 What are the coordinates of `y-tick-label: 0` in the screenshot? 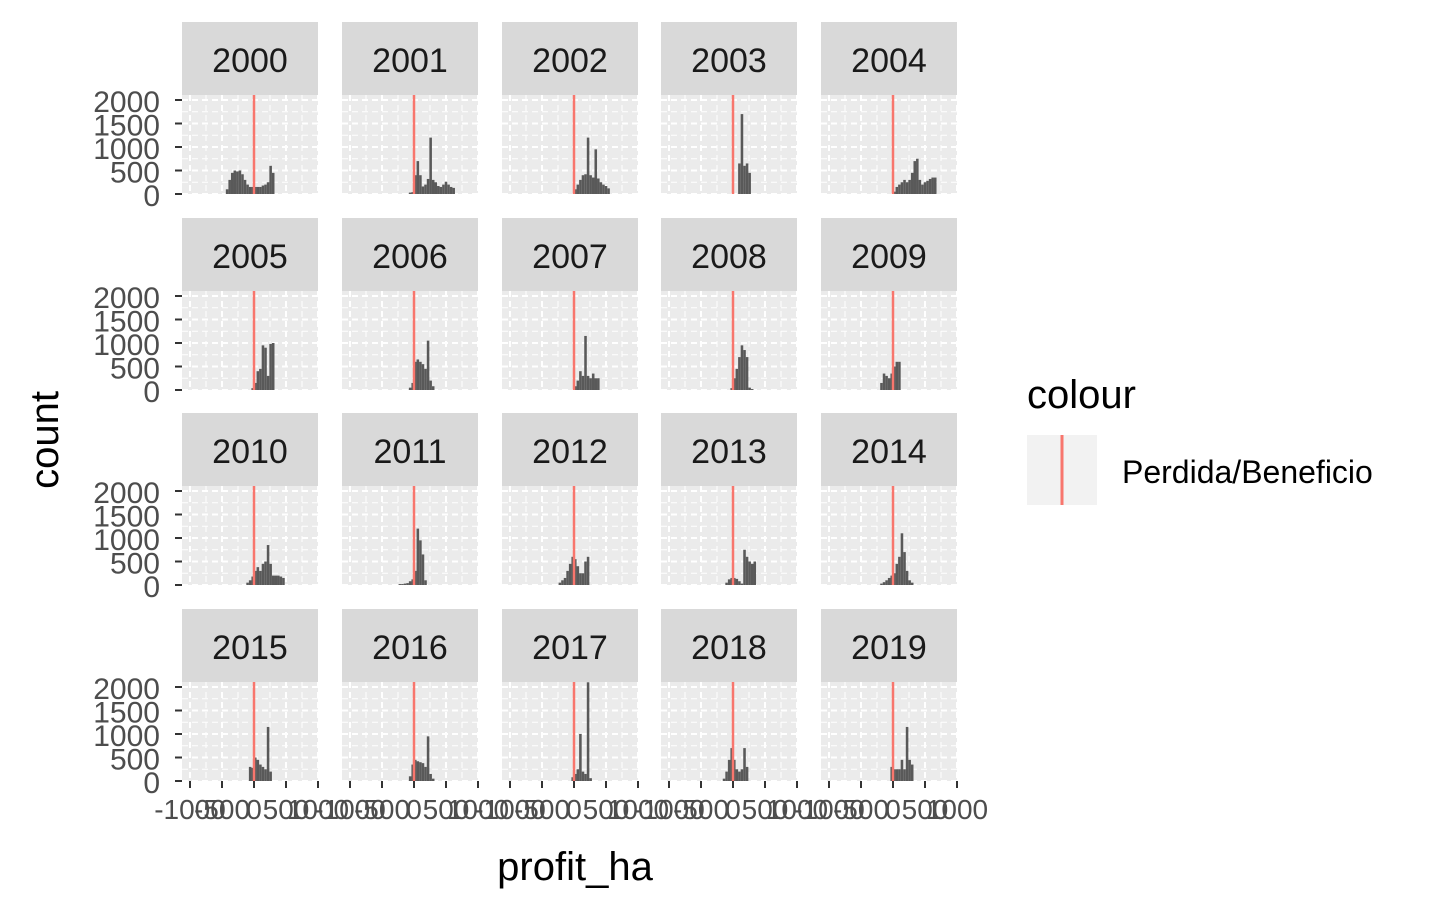 It's located at (151, 587).